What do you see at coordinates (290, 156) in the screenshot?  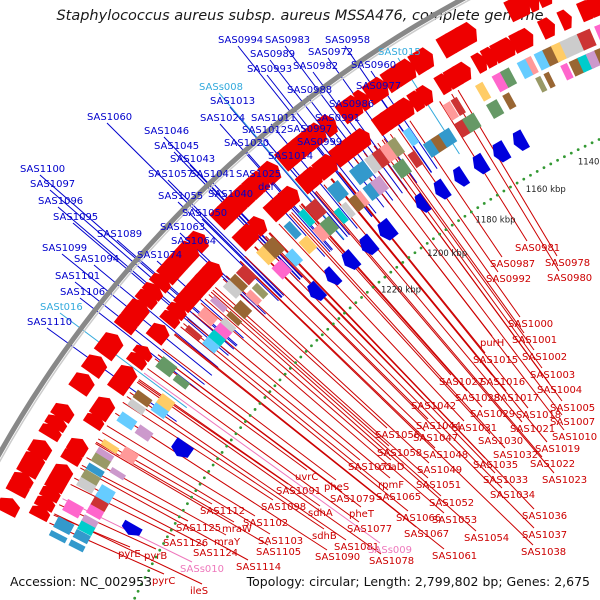 I see `gene-label: SAS1014` at bounding box center [290, 156].